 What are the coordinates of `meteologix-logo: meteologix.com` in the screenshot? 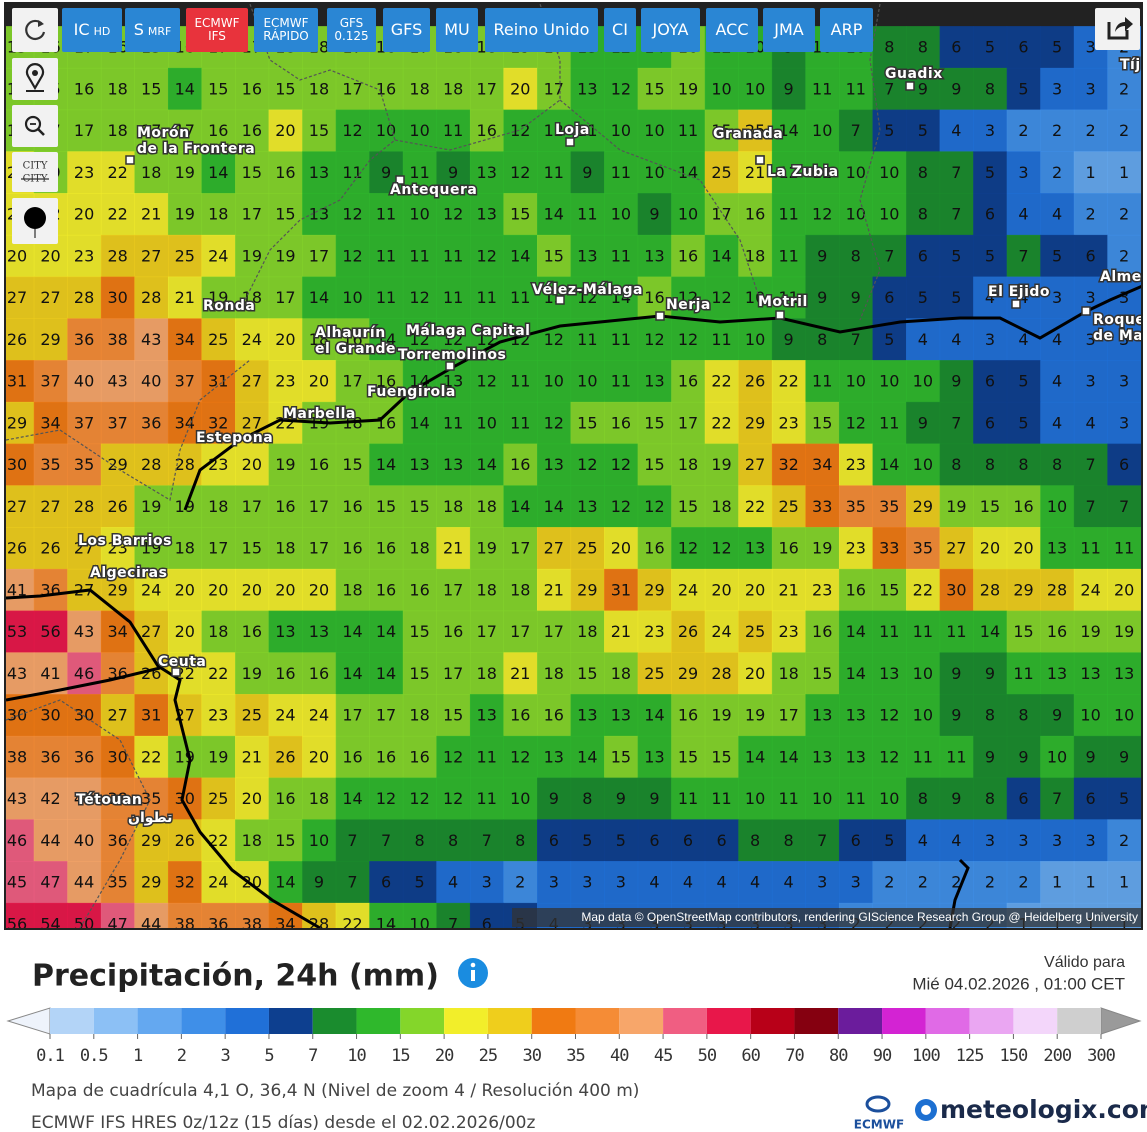 It's located at (1031, 1109).